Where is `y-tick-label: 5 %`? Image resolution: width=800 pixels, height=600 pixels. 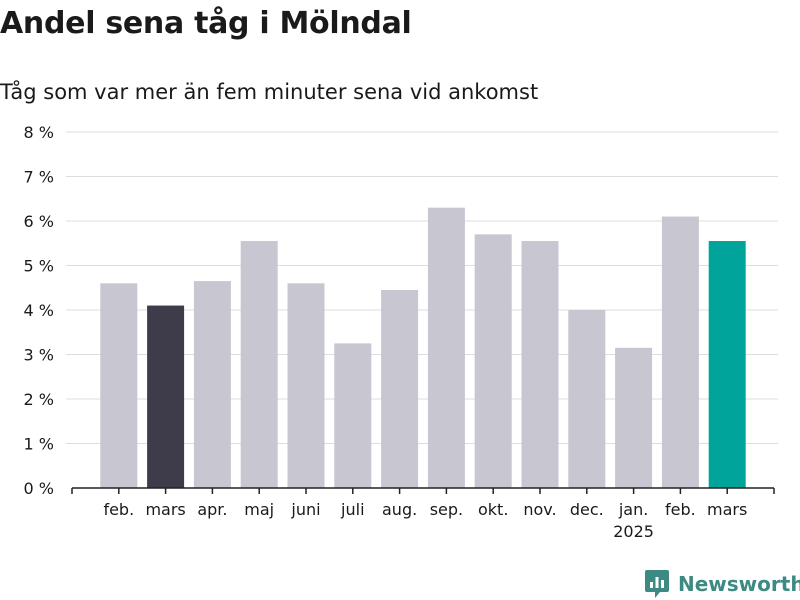 y-tick-label: 5 % is located at coordinates (39, 266).